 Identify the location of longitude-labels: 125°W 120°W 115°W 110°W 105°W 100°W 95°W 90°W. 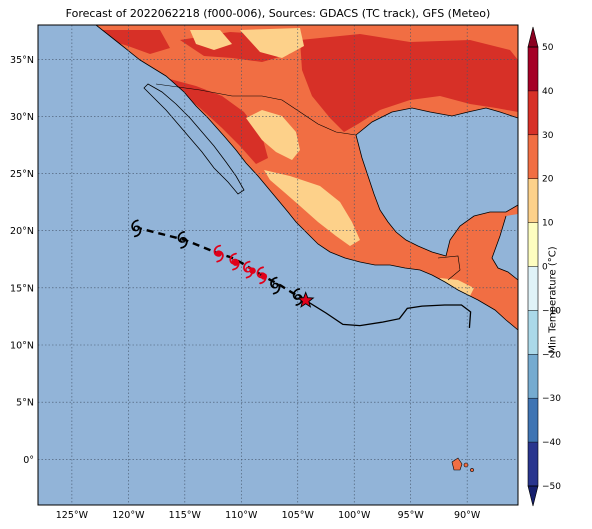
(268, 515).